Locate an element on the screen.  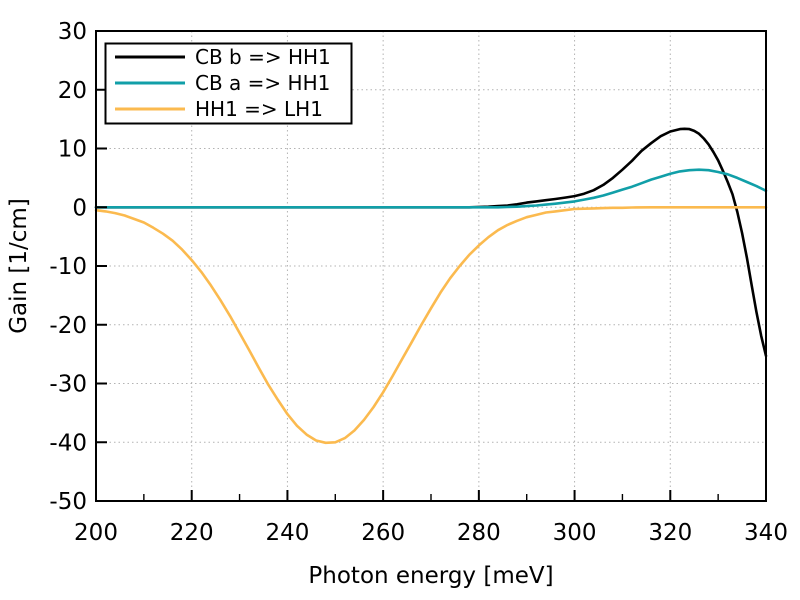
y-tick-label: -10 is located at coordinates (68, 267).